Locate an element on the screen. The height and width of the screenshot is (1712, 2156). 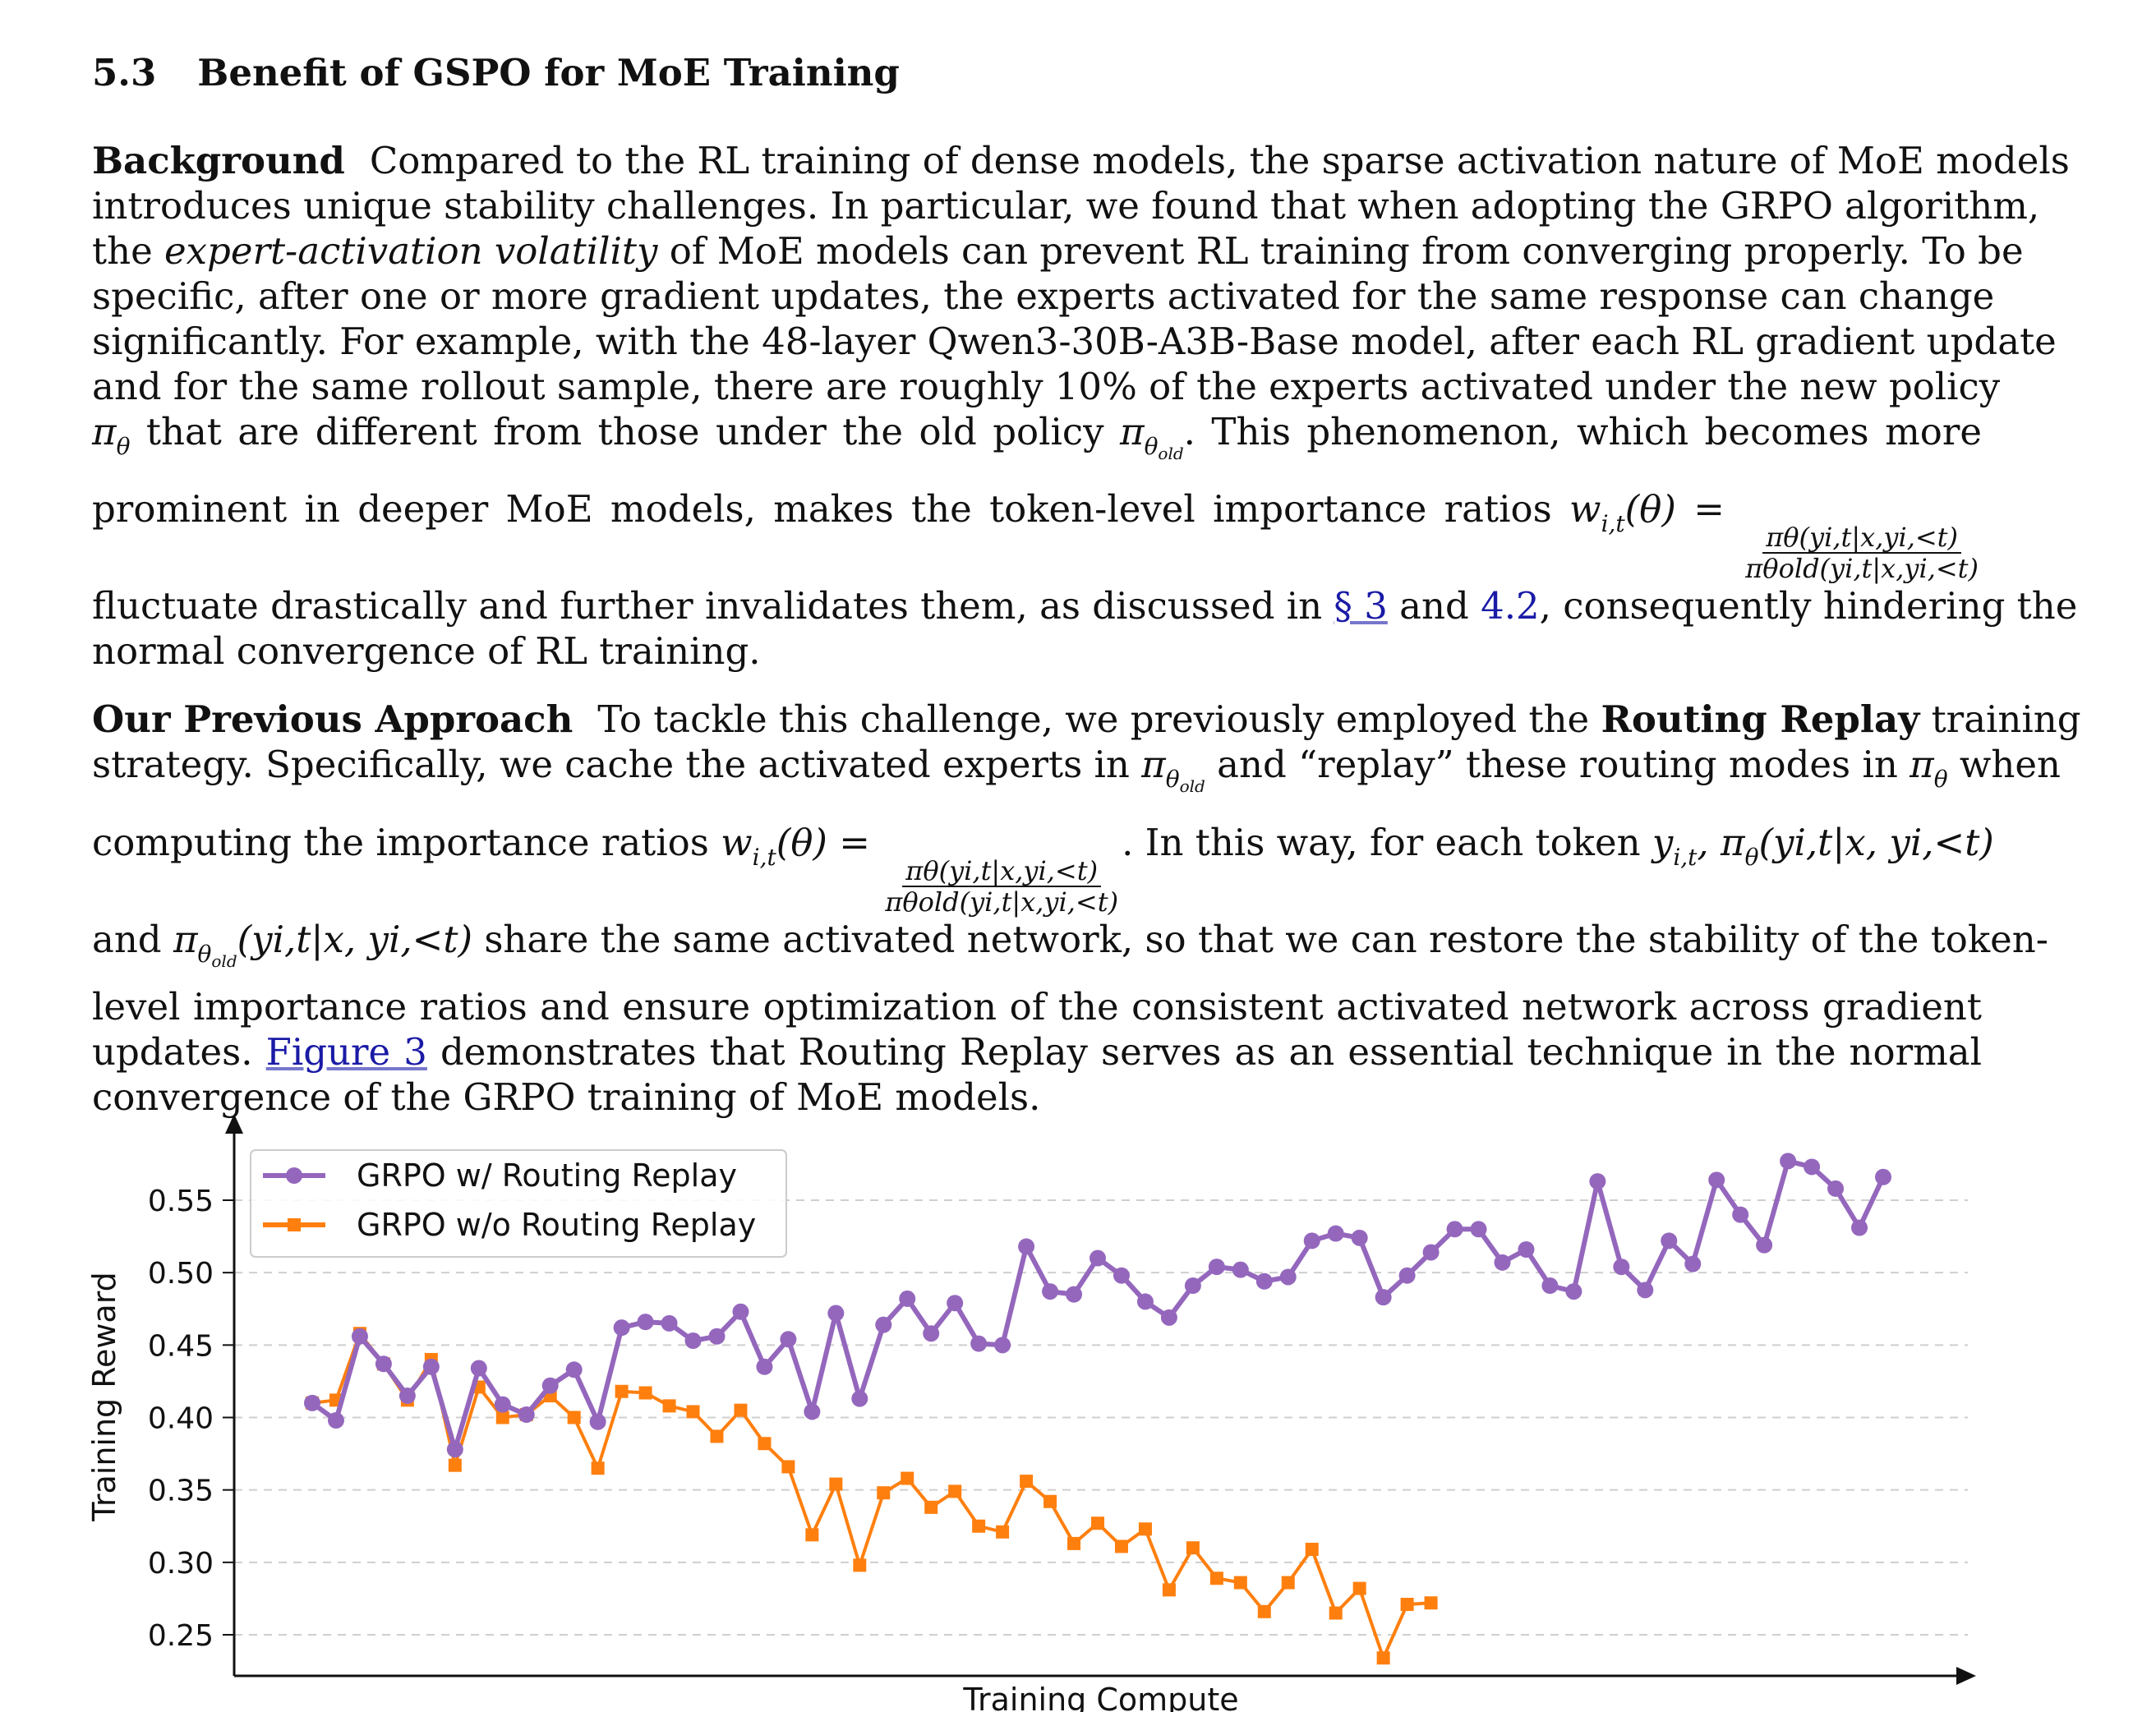
y-tick-label: 0.55 is located at coordinates (181, 1202).